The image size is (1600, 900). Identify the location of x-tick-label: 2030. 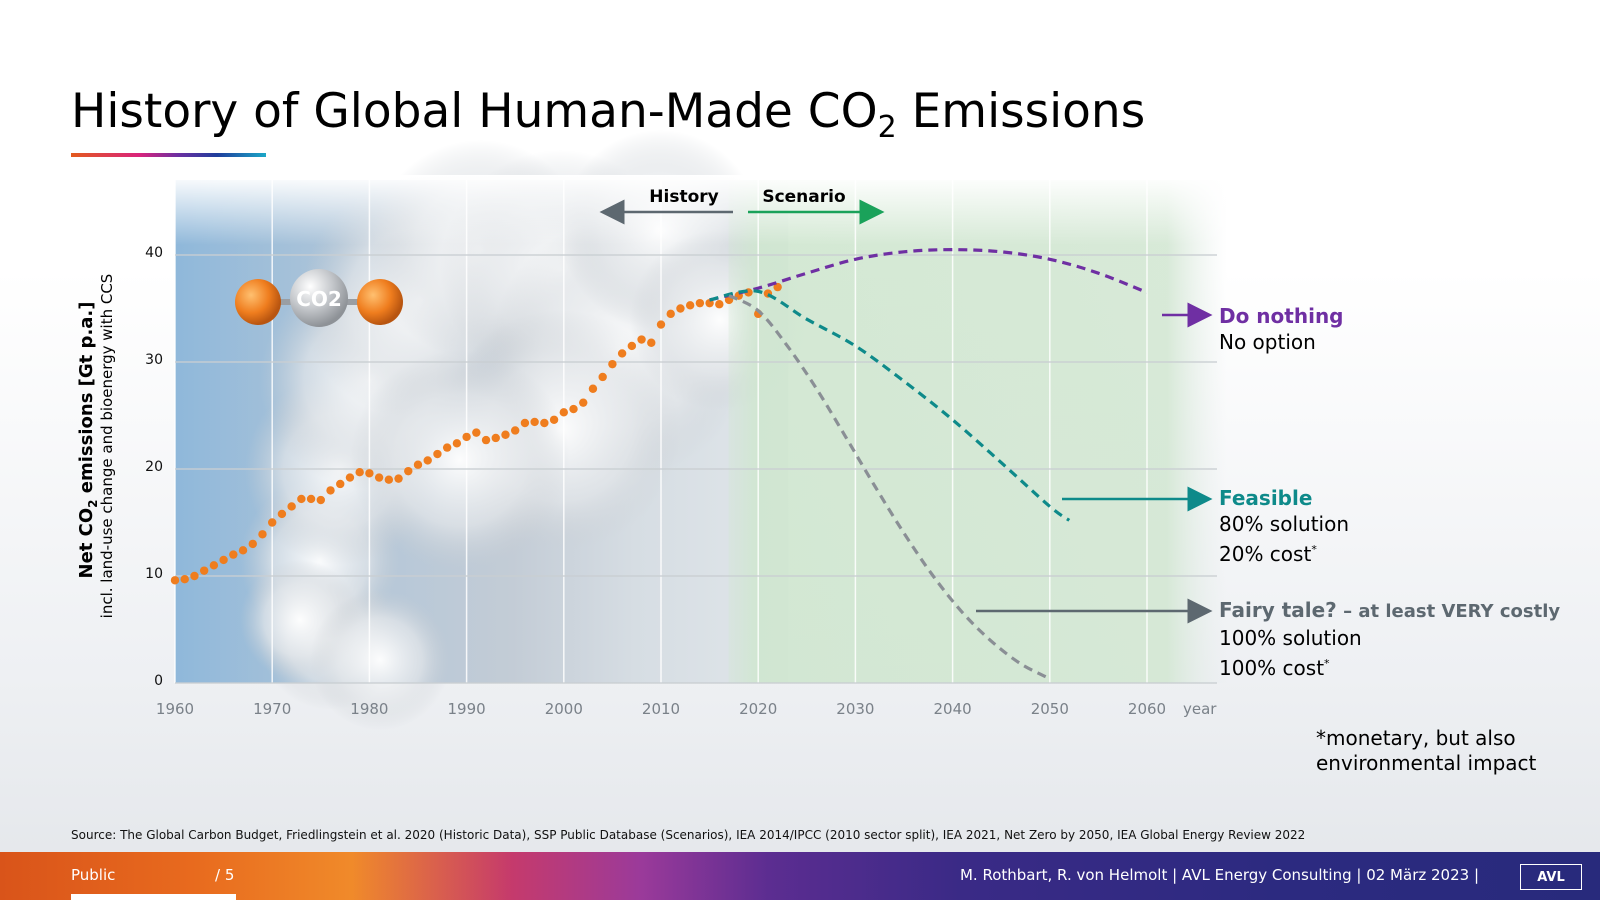
(855, 709).